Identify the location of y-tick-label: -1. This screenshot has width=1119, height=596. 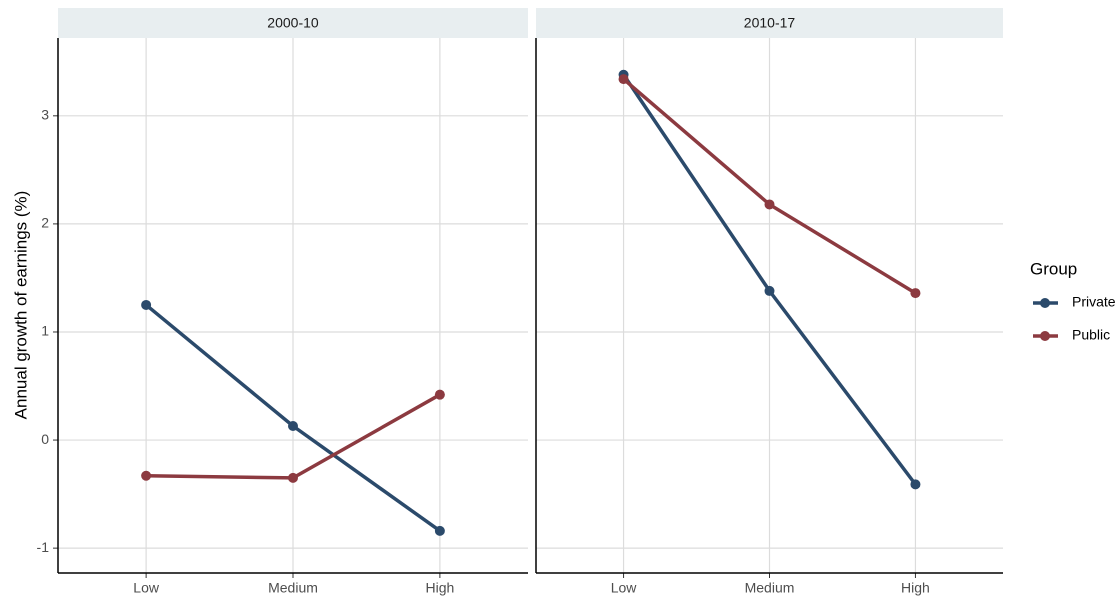
(43, 547).